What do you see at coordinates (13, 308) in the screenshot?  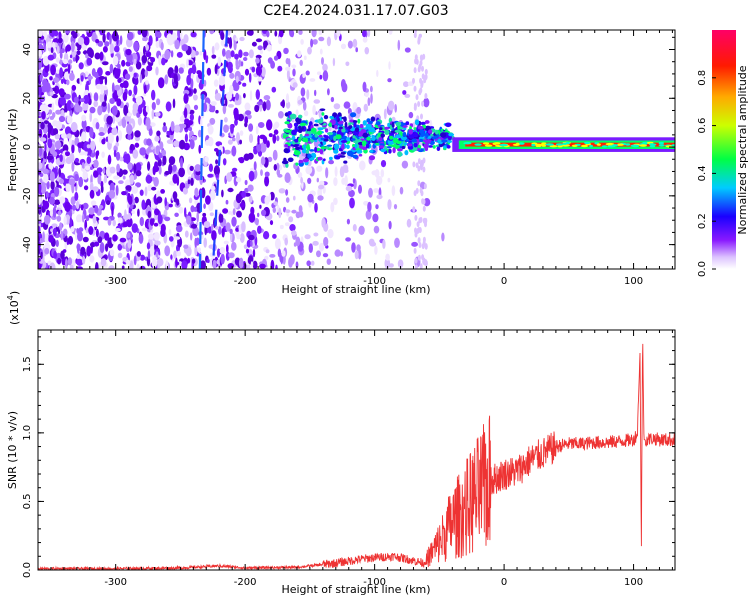 I see `snr-scale-factor: (x104)` at bounding box center [13, 308].